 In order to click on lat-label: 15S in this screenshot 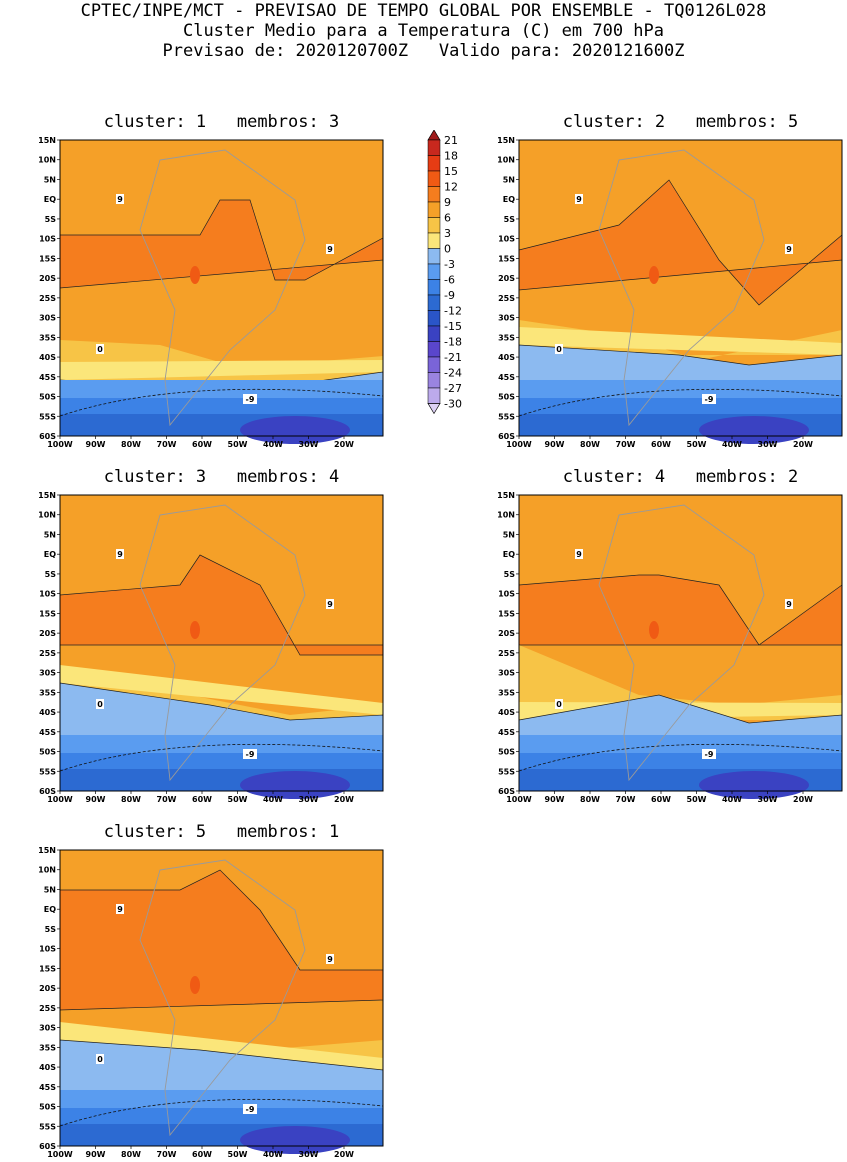, I will do `click(506, 258)`.